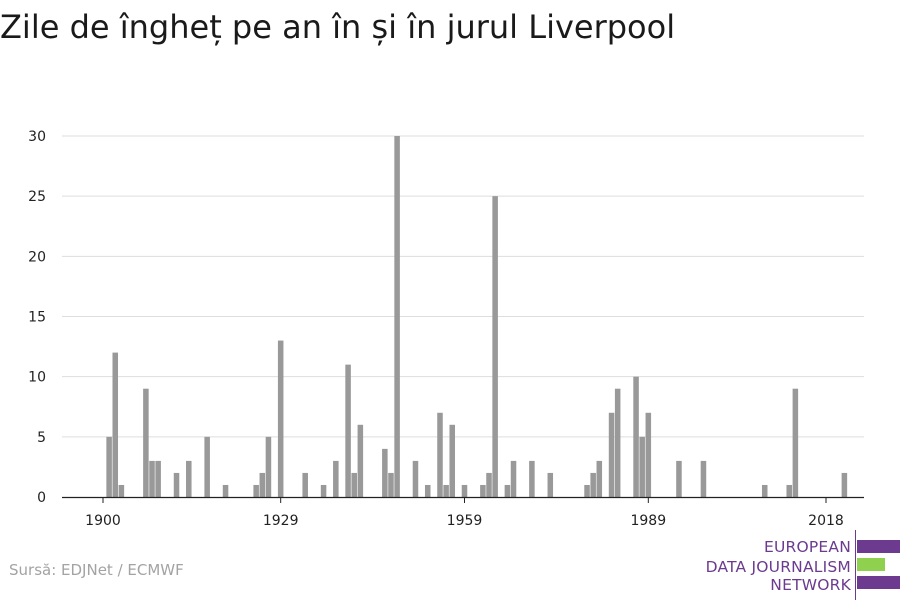 Image resolution: width=900 pixels, height=600 pixels. Describe the element at coordinates (280, 418) in the screenshot. I see `bar-1929` at that location.